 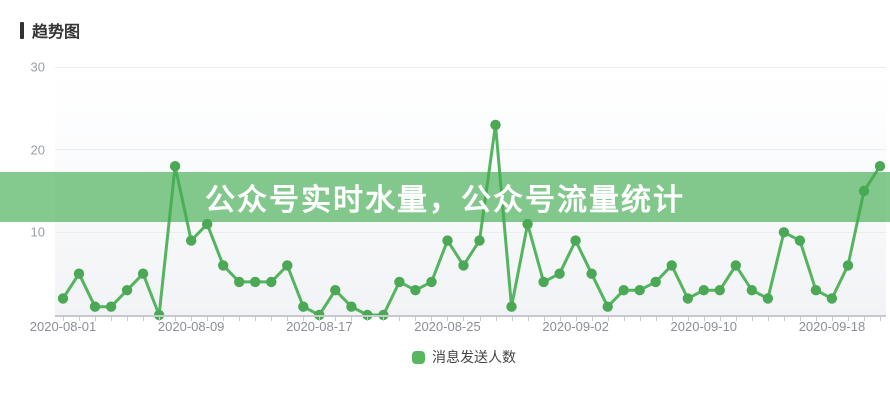 I want to click on y-tick-label-10: 10, so click(x=37, y=232).